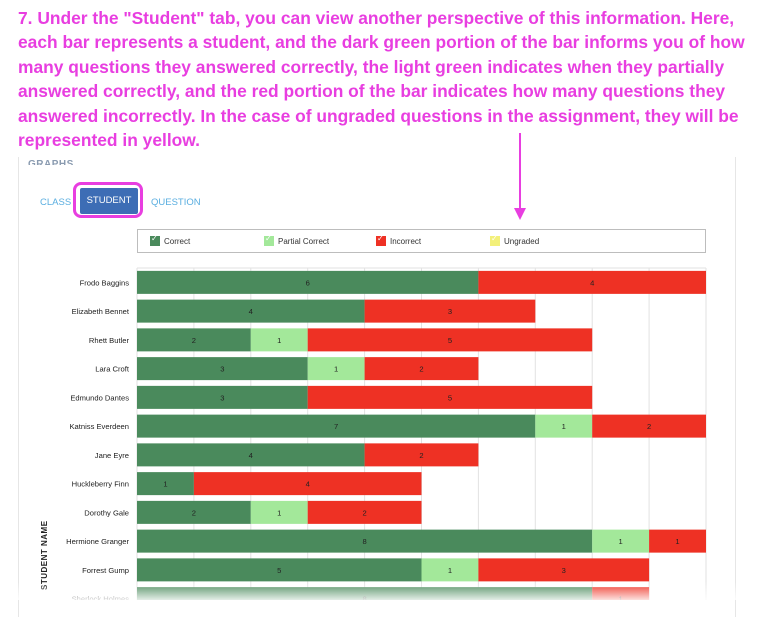 The width and height of the screenshot is (764, 617). Describe the element at coordinates (105, 570) in the screenshot. I see `student-name-label: Forrest Gump` at that location.